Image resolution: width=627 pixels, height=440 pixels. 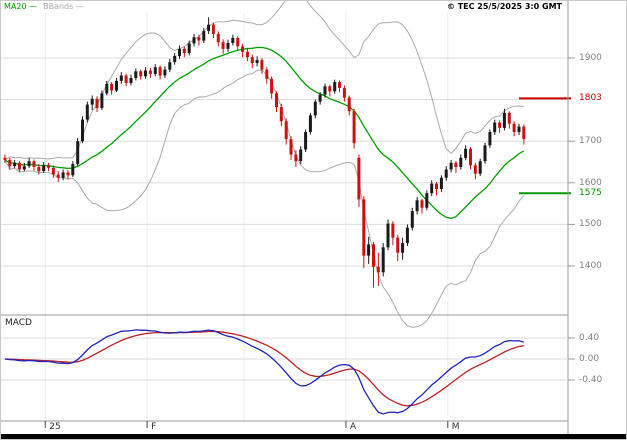 What do you see at coordinates (590, 193) in the screenshot?
I see `support-label: 1575` at bounding box center [590, 193].